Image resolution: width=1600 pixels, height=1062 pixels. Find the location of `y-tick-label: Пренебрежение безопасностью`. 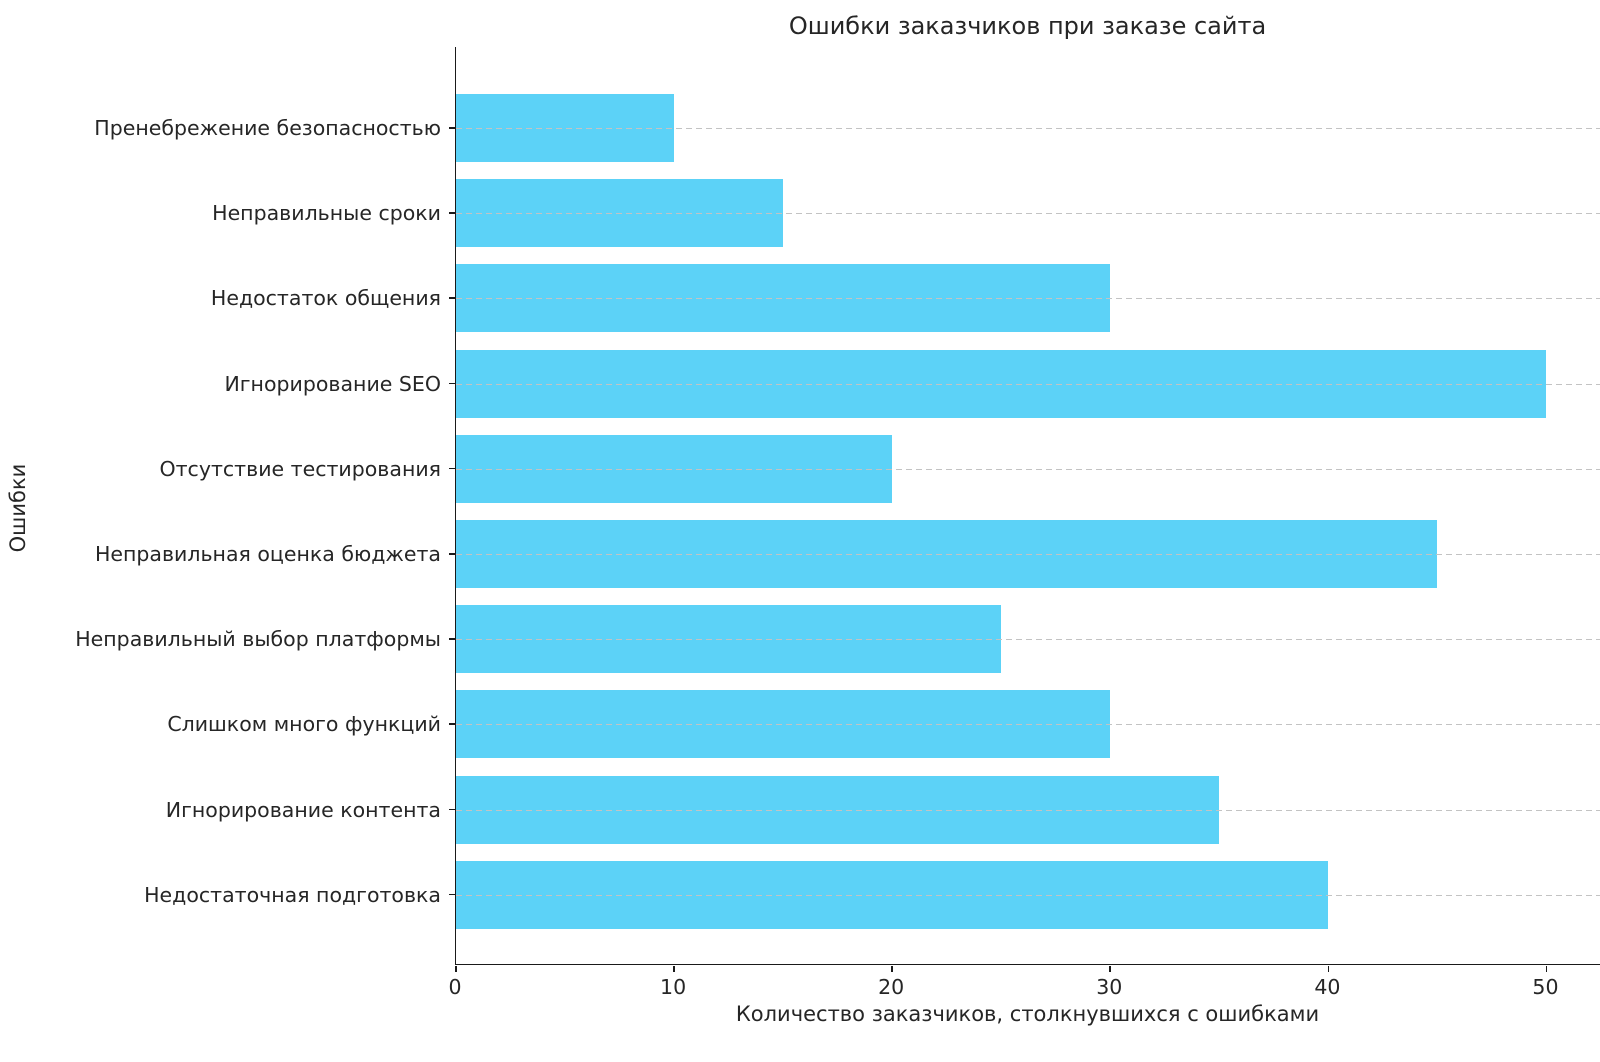

y-tick-label: Пренебрежение безопасностью is located at coordinates (267, 128).